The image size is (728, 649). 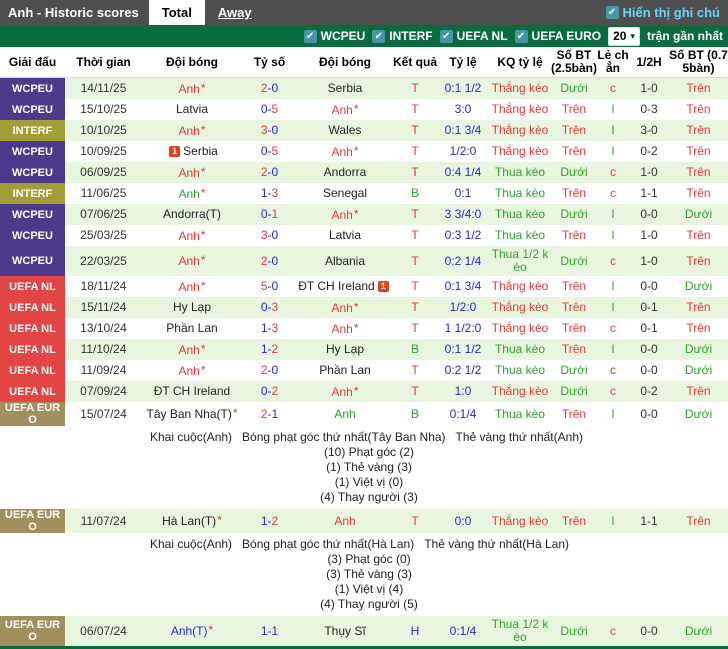 I want to click on filter-label: WCPEU, so click(x=343, y=36).